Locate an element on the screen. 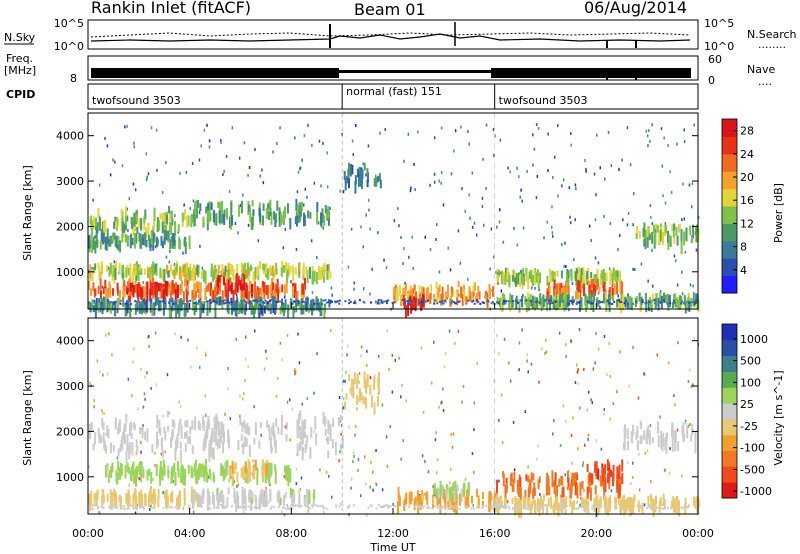 The image size is (800, 554). nave-right-tick-top: 60 is located at coordinates (715, 59).